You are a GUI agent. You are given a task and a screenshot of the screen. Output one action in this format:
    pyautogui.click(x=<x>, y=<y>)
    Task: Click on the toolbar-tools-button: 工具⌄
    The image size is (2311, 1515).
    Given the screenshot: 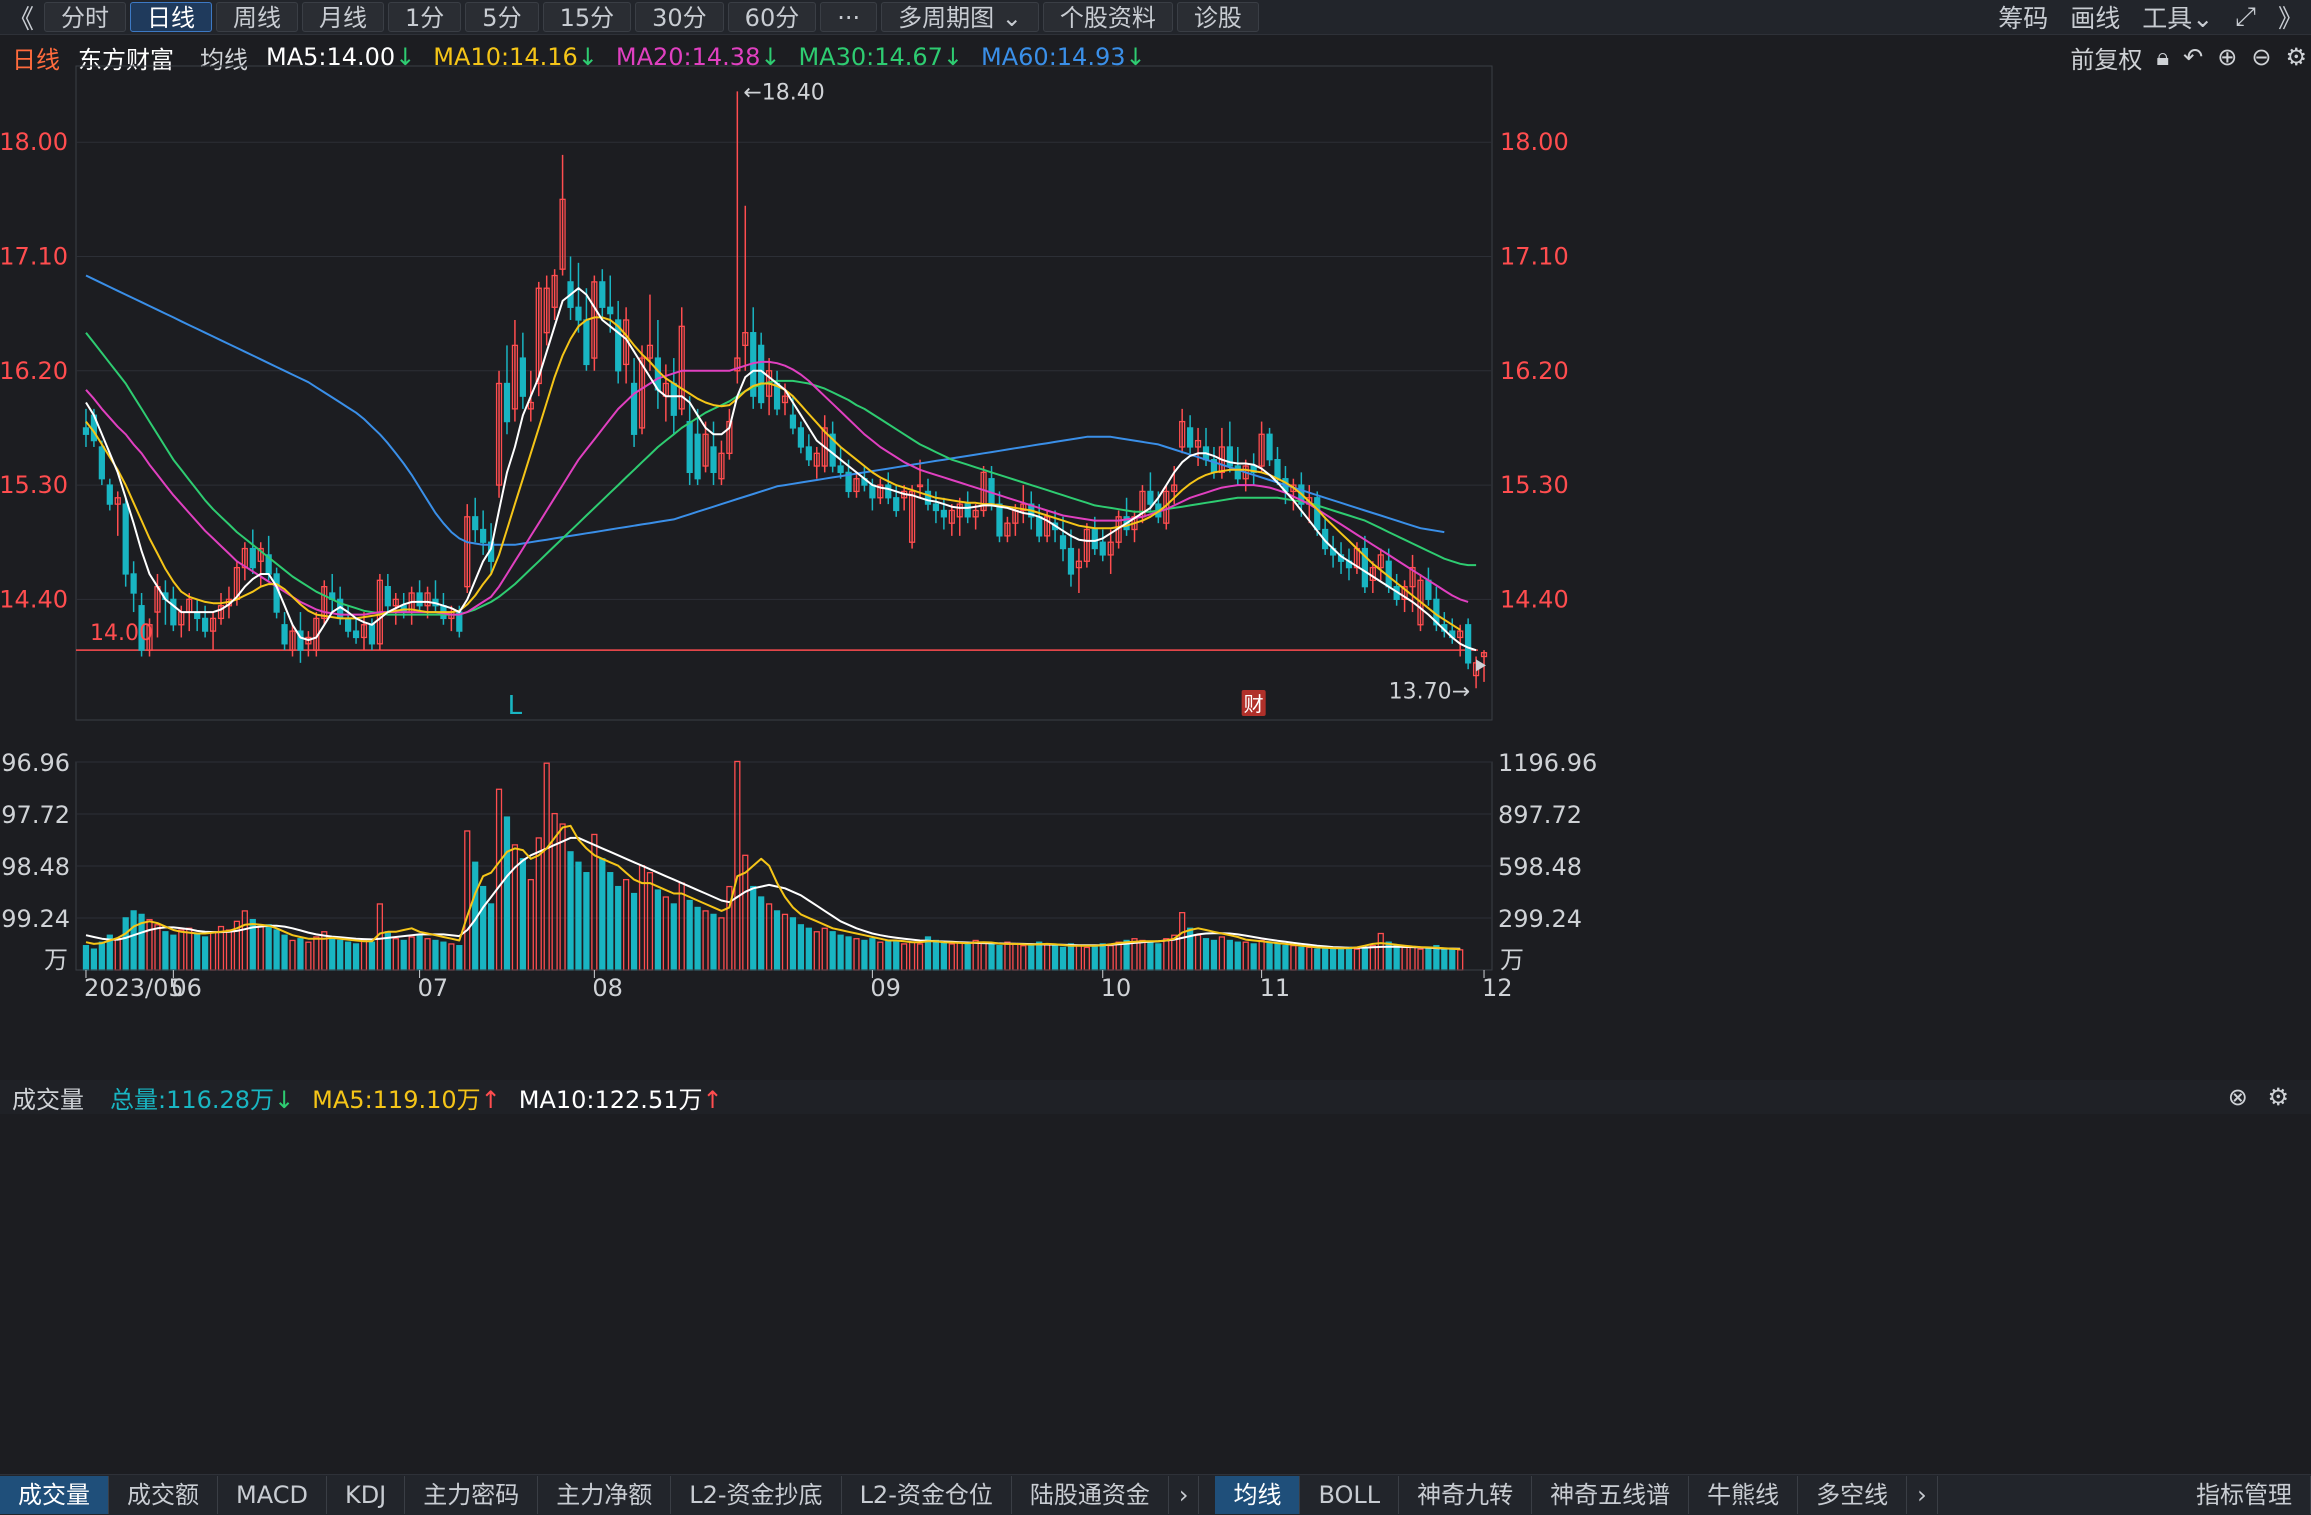 What is the action you would take?
    pyautogui.click(x=2178, y=18)
    